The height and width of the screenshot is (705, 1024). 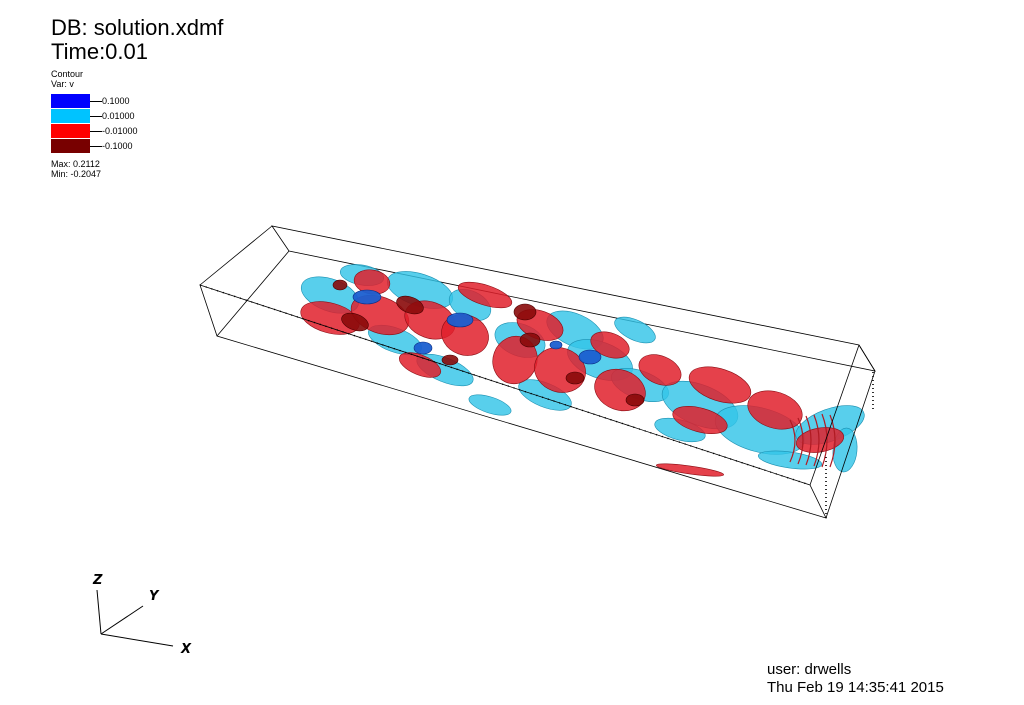 What do you see at coordinates (154, 596) in the screenshot?
I see `triad-y-label: Y` at bounding box center [154, 596].